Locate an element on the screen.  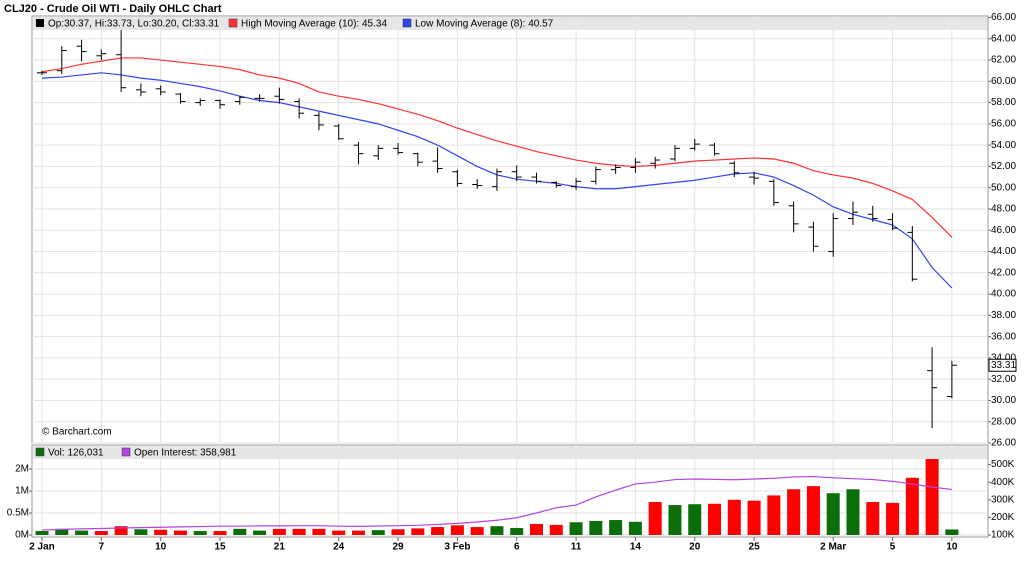
y-tick-label: 0.5M is located at coordinates (18, 513).